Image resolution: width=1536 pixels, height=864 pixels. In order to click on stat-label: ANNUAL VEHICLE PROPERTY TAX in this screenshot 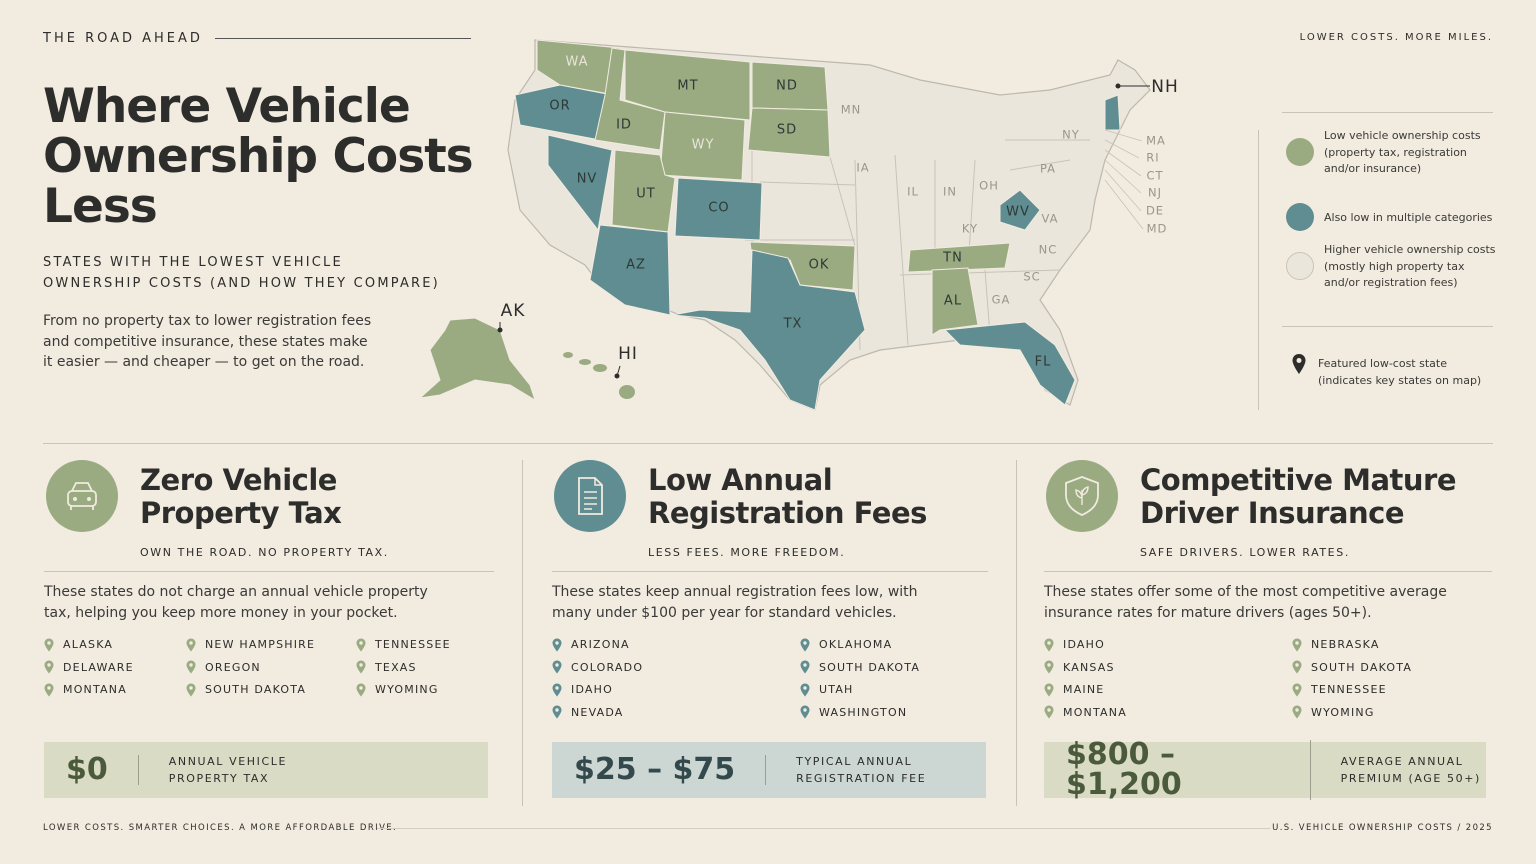, I will do `click(228, 770)`.